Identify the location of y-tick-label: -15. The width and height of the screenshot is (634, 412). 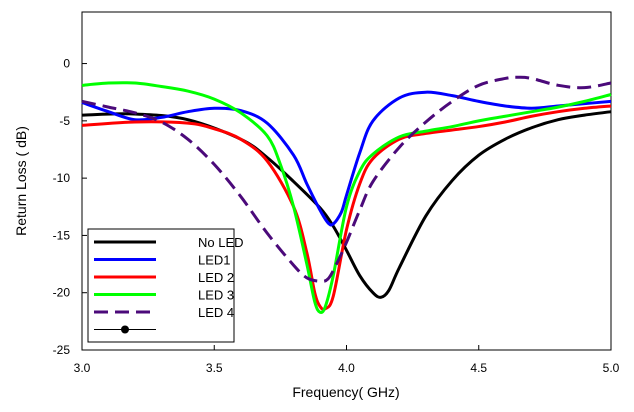
(62, 235).